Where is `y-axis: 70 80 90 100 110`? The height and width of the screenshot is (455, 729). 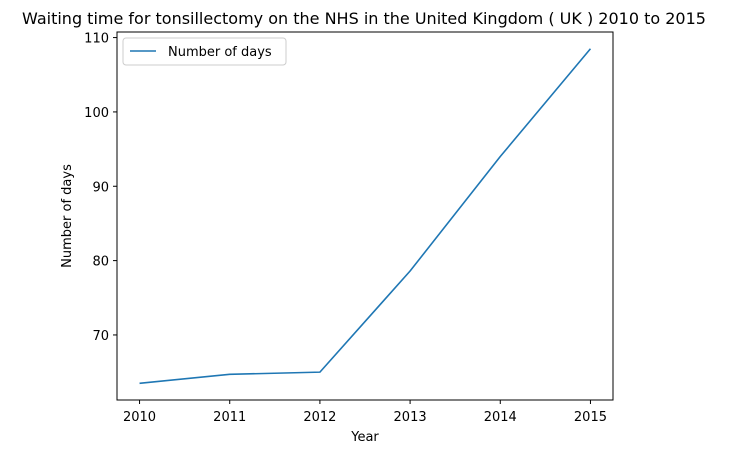 y-axis: 70 80 90 100 110 is located at coordinates (100, 188).